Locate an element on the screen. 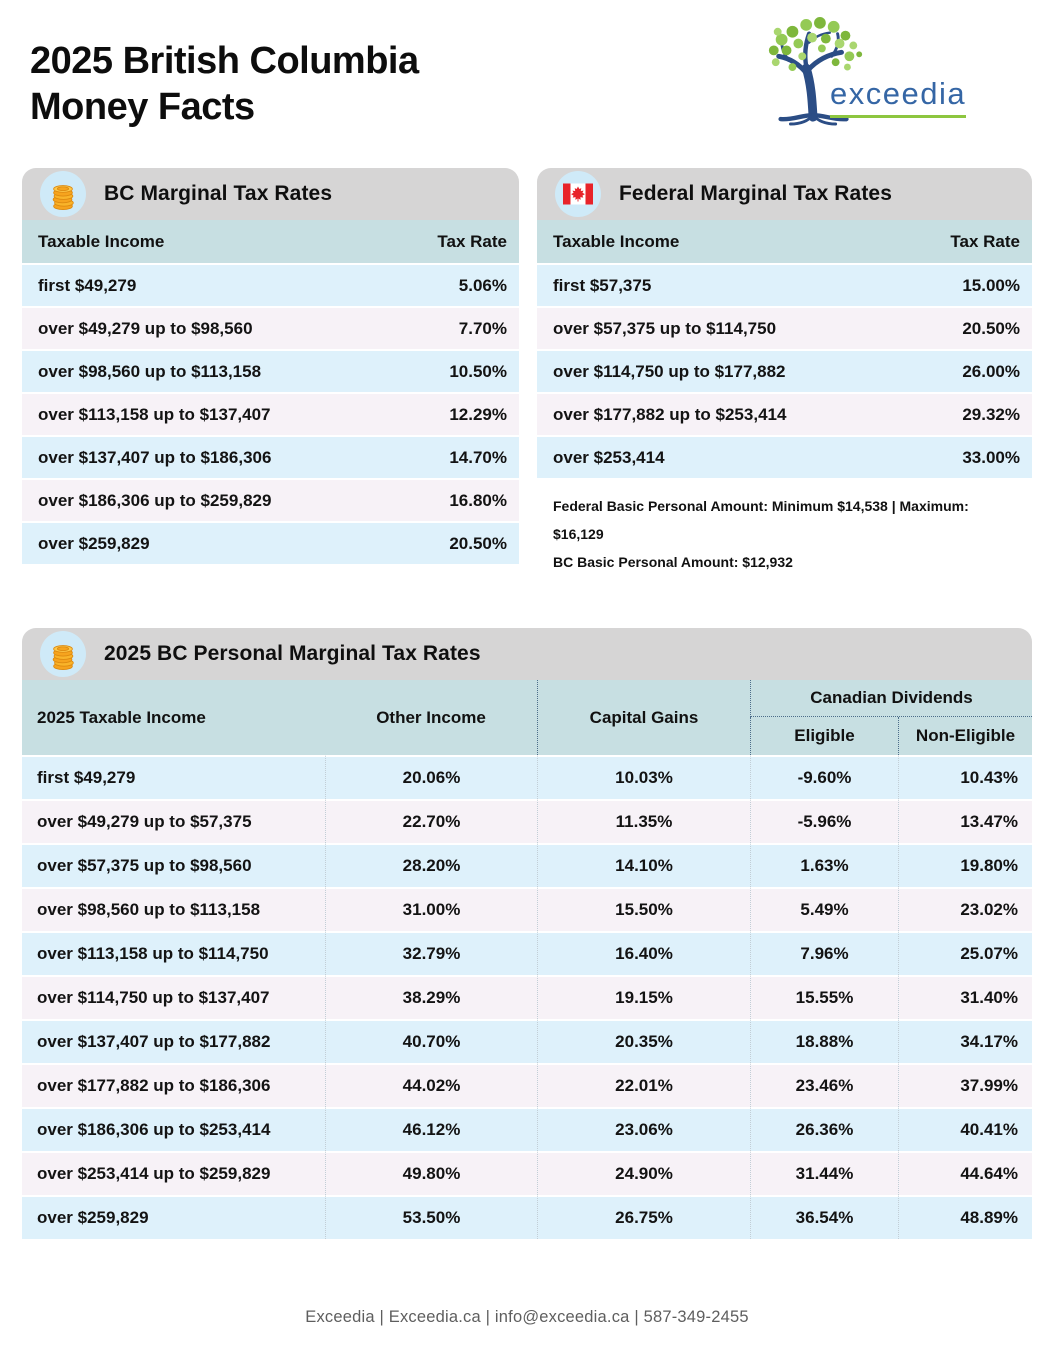 The width and height of the screenshot is (1054, 1364). cell-other: 46.12% is located at coordinates (431, 1129).